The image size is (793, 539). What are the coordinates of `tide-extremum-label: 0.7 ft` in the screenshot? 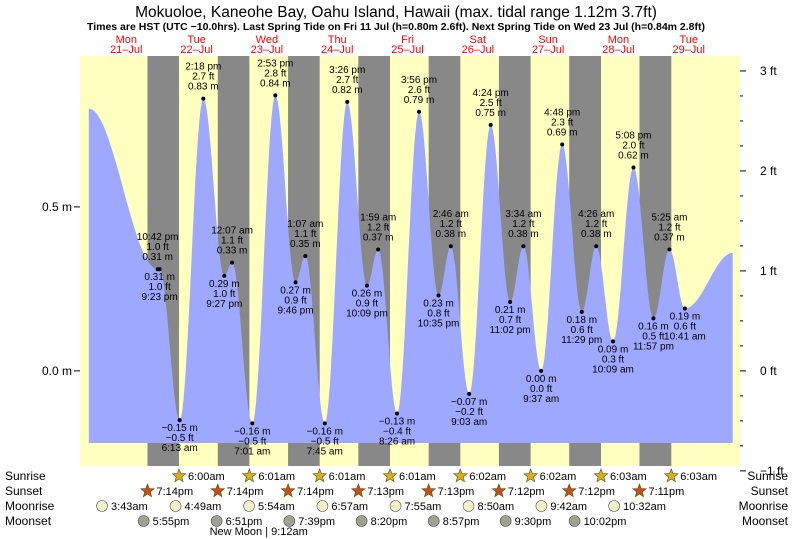 It's located at (510, 320).